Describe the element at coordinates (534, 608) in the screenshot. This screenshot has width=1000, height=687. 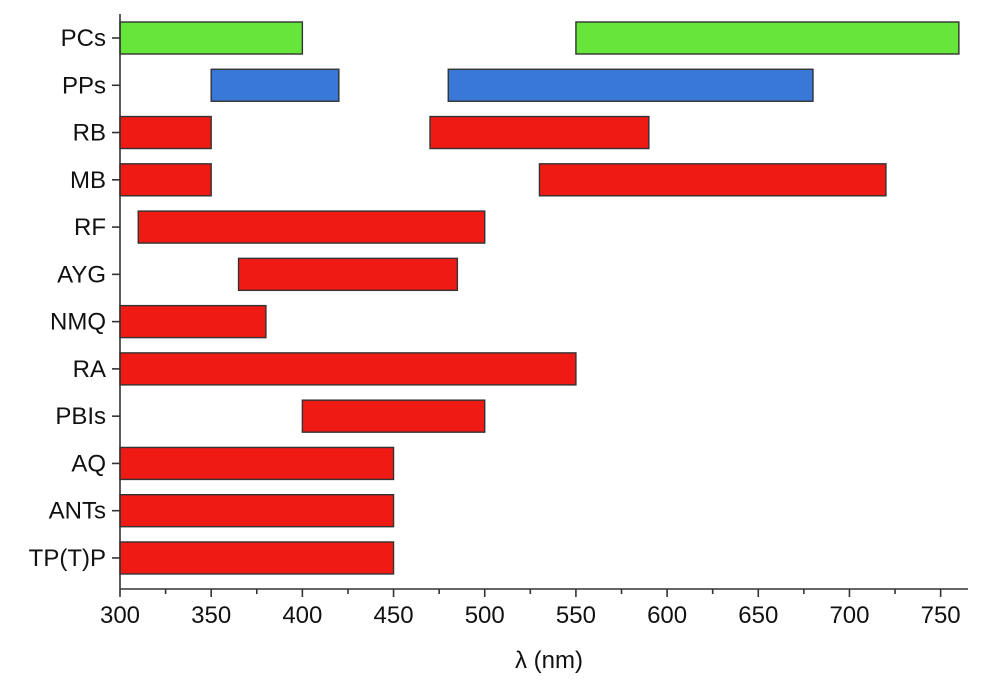
I see `x-axis: 300 350 400 450 500 550 600 650 700 750` at that location.